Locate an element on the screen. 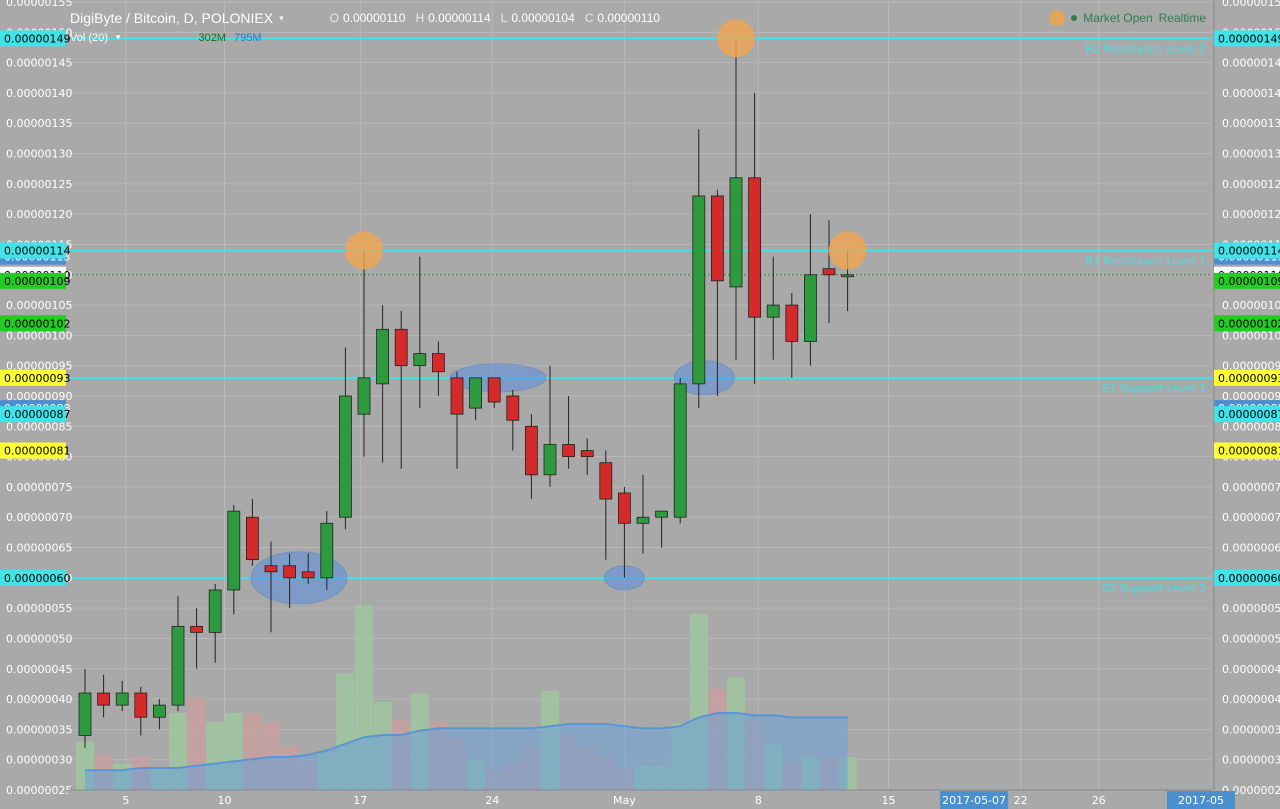  x-tick-label: 26 is located at coordinates (1099, 800).